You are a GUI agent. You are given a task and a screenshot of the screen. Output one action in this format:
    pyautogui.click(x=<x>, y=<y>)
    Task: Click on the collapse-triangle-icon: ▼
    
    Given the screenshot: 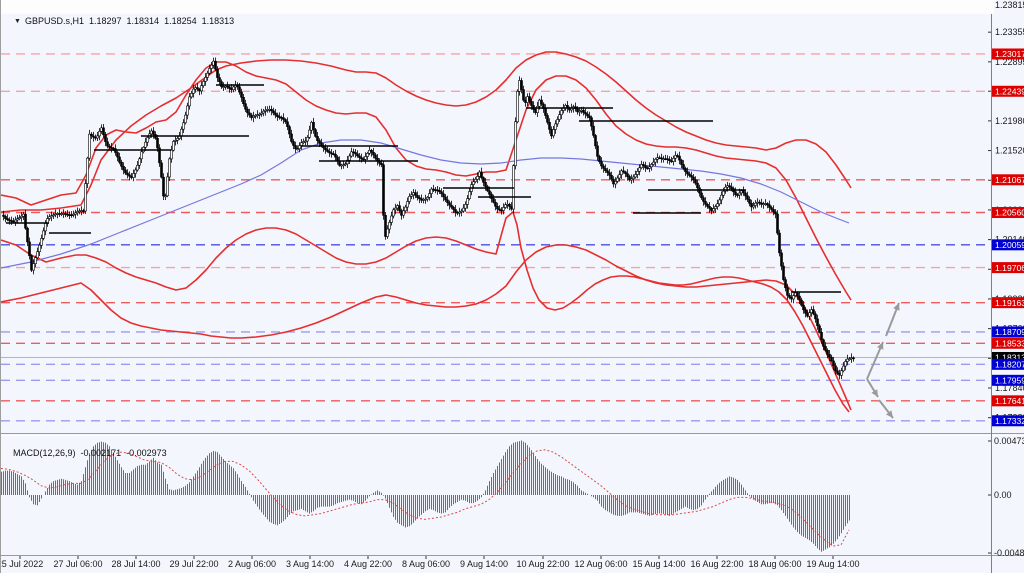 What is the action you would take?
    pyautogui.click(x=17, y=21)
    